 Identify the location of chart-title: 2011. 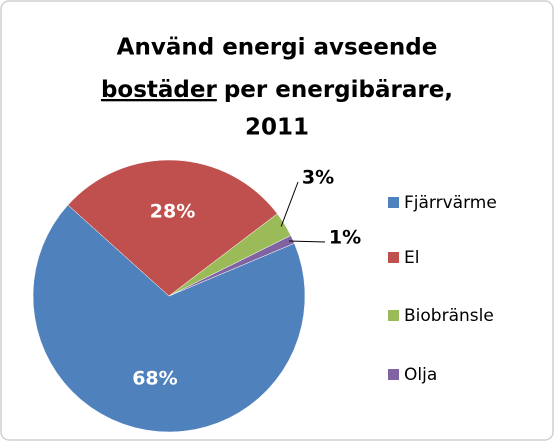
(277, 128).